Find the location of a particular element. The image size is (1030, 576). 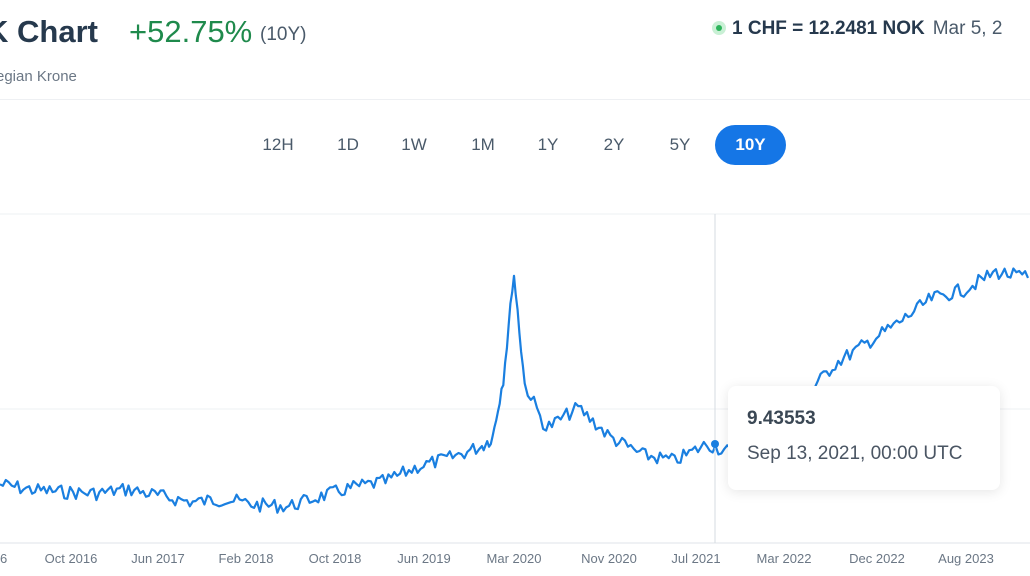

tab-2y: 2Y is located at coordinates (614, 144).